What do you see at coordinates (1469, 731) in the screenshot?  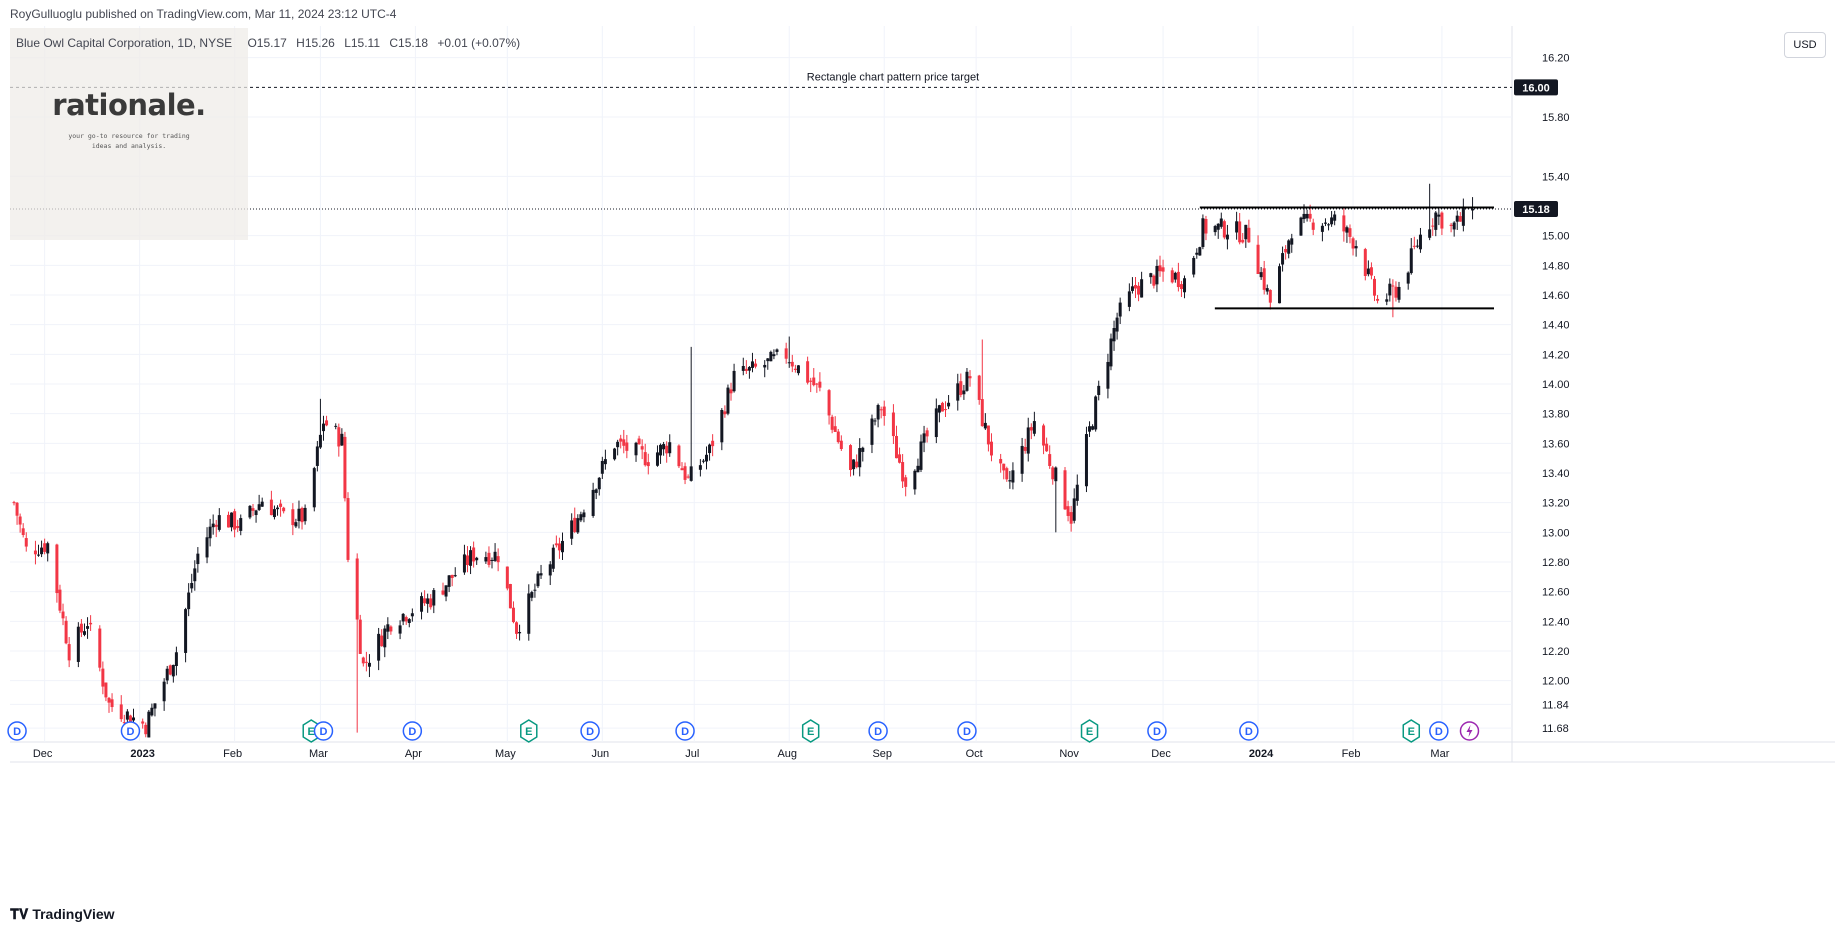 I see `lightning-icon` at bounding box center [1469, 731].